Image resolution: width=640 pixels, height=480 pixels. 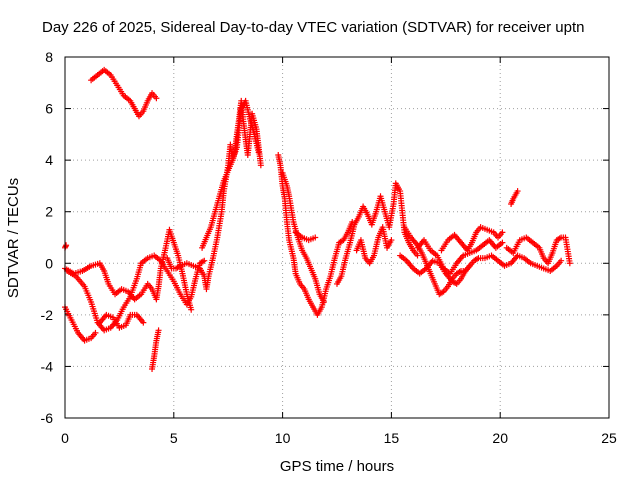 I want to click on y-tick-label: -4, so click(x=47, y=366).